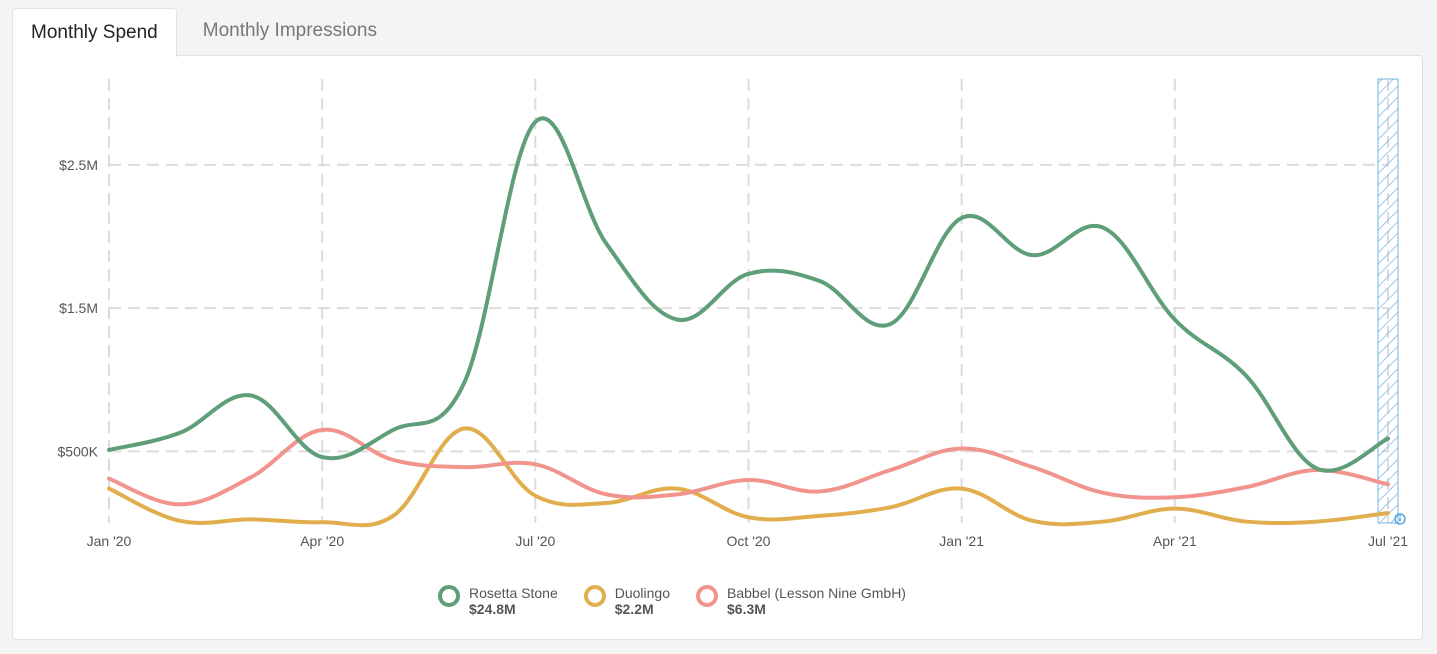  Describe the element at coordinates (449, 596) in the screenshot. I see `legend-marker-rosetta-stone` at that location.